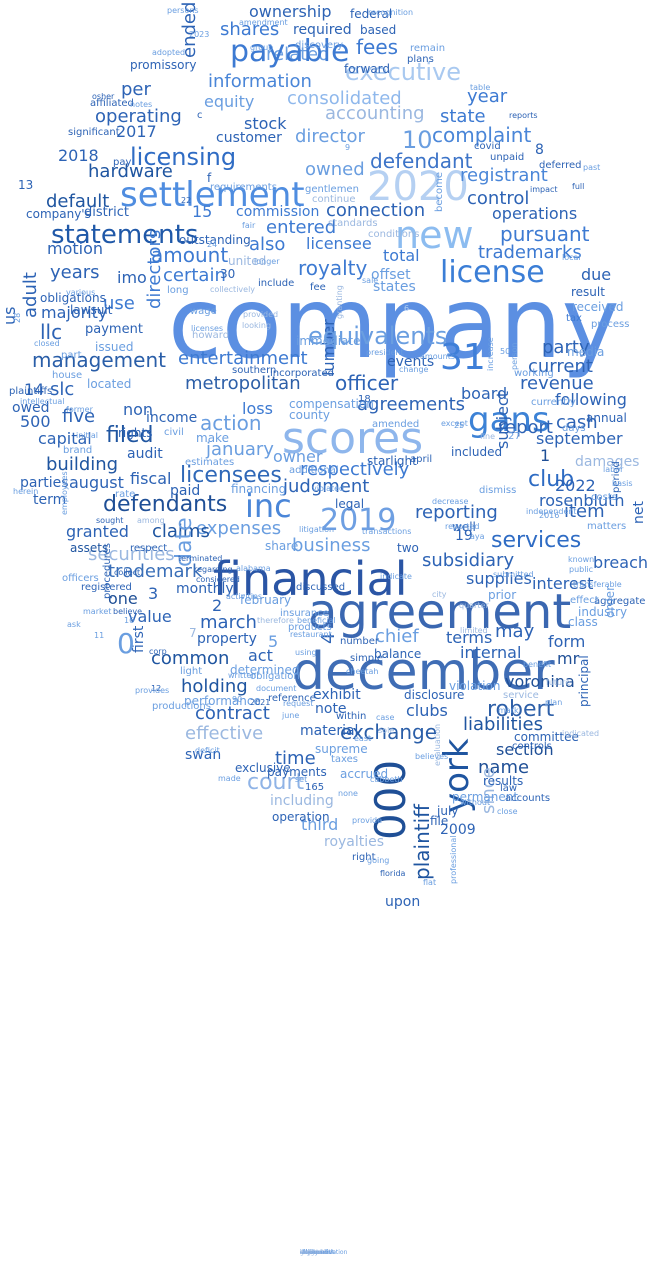  Describe the element at coordinates (75, 248) in the screenshot. I see `word-motion: motion` at that location.